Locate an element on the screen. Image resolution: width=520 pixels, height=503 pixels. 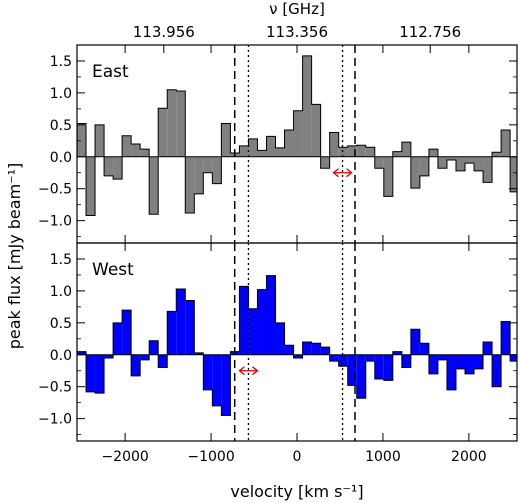
y-tick-label: 0.5 is located at coordinates (61, 126).